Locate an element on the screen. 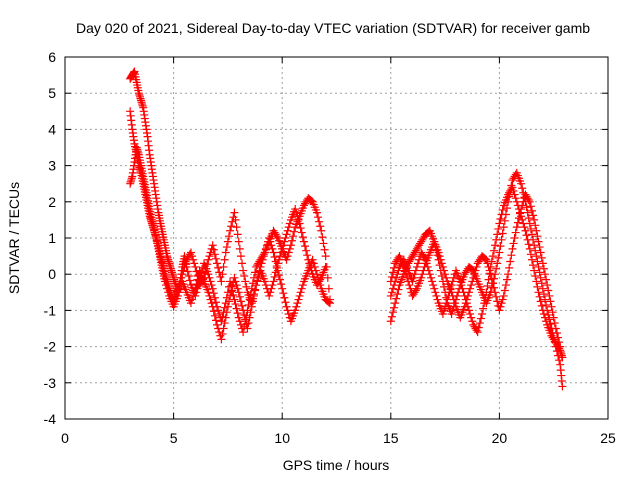 The width and height of the screenshot is (640, 480). y-tick-label: 4 is located at coordinates (52, 129).